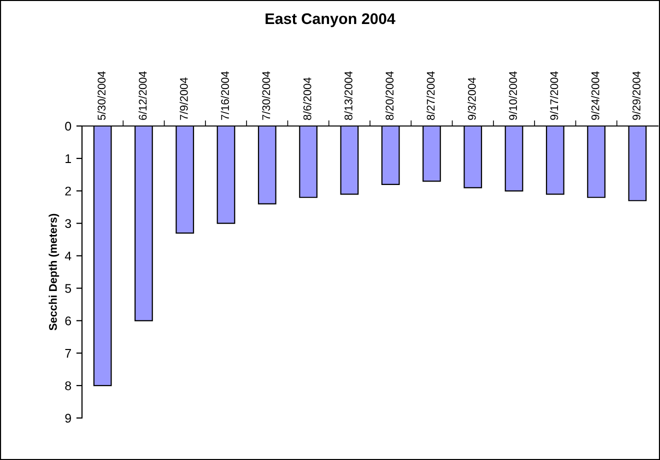  What do you see at coordinates (68, 191) in the screenshot?
I see `y-tick-label: 2` at bounding box center [68, 191].